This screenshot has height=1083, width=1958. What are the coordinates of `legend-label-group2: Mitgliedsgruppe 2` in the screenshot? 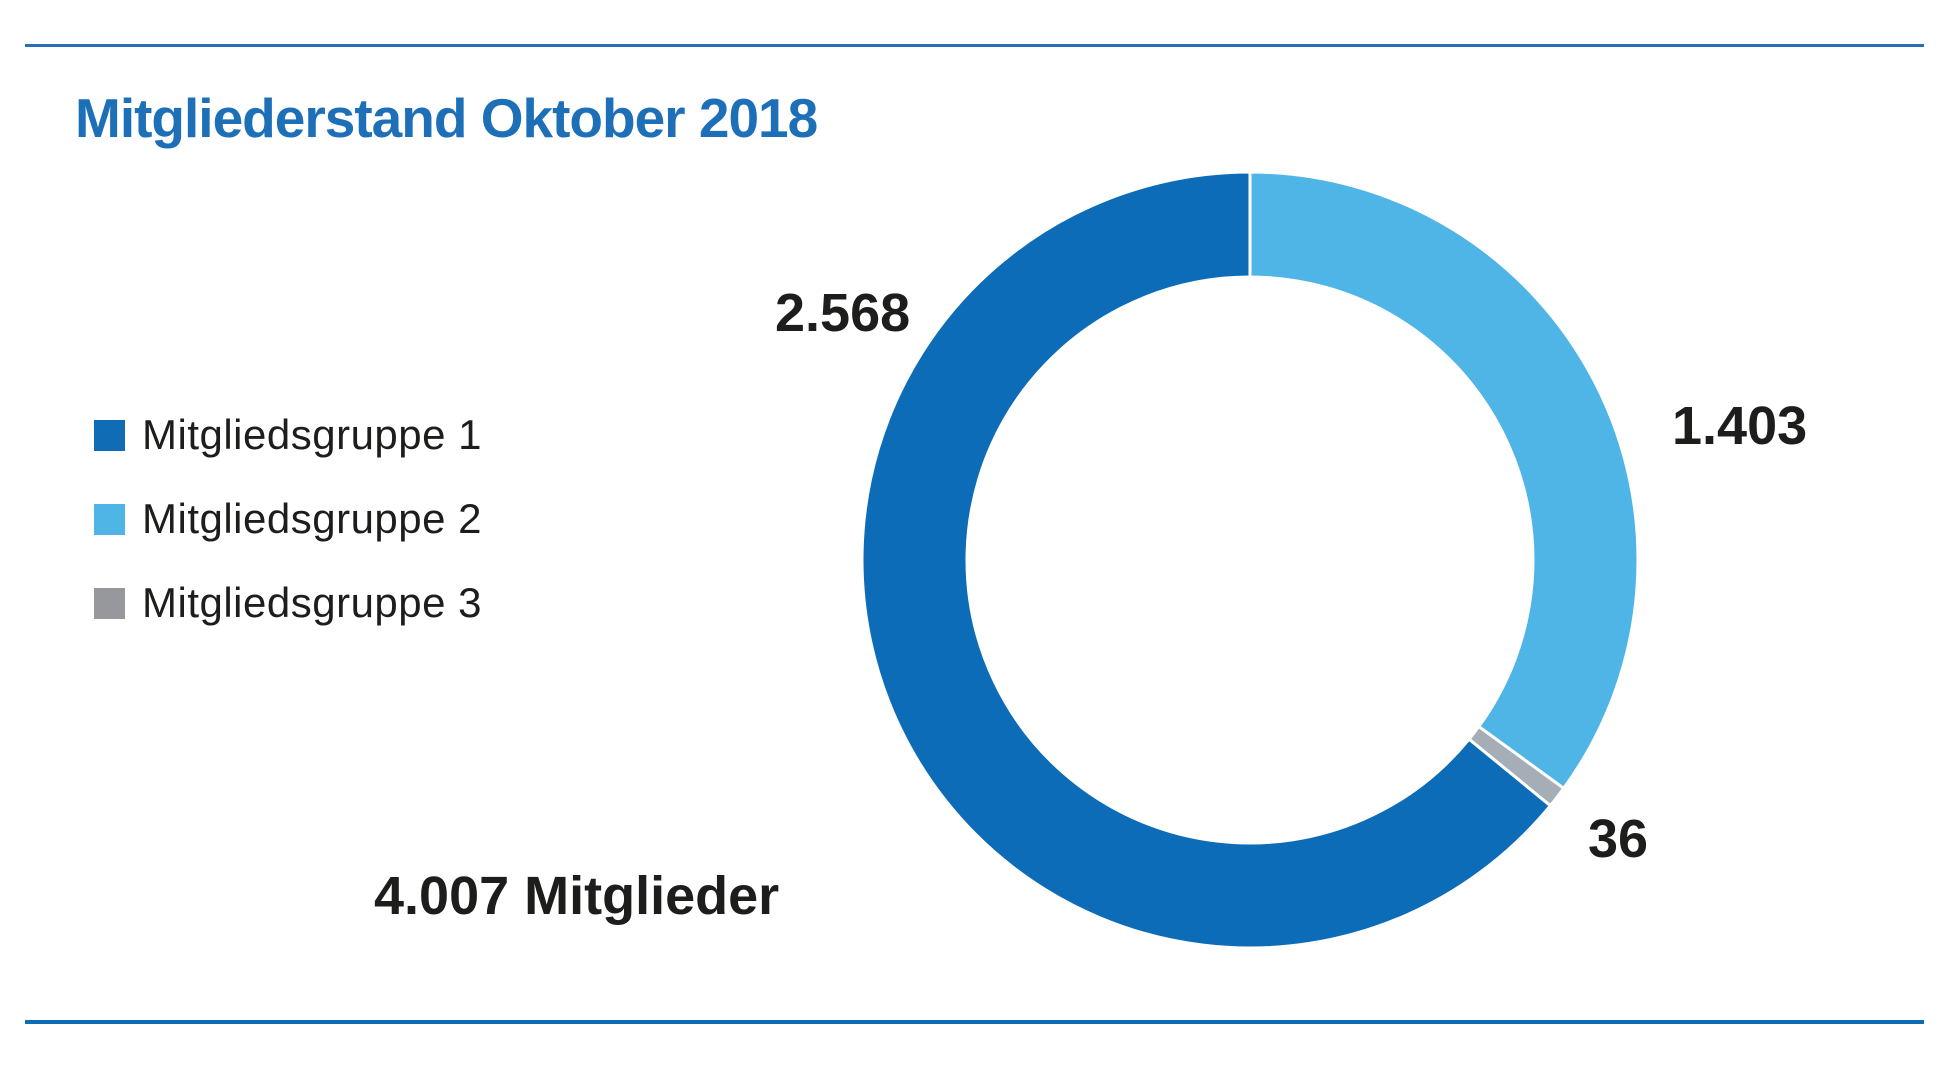 It's located at (312, 518).